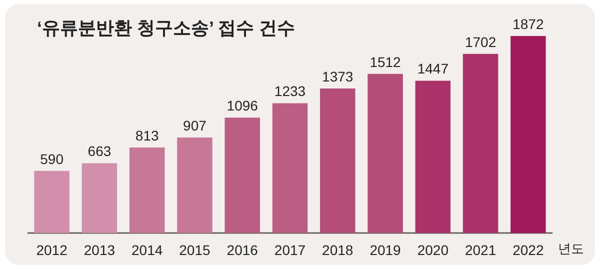 This screenshot has height=269, width=600. Describe the element at coordinates (195, 250) in the screenshot. I see `x-tick-label: 2015` at that location.